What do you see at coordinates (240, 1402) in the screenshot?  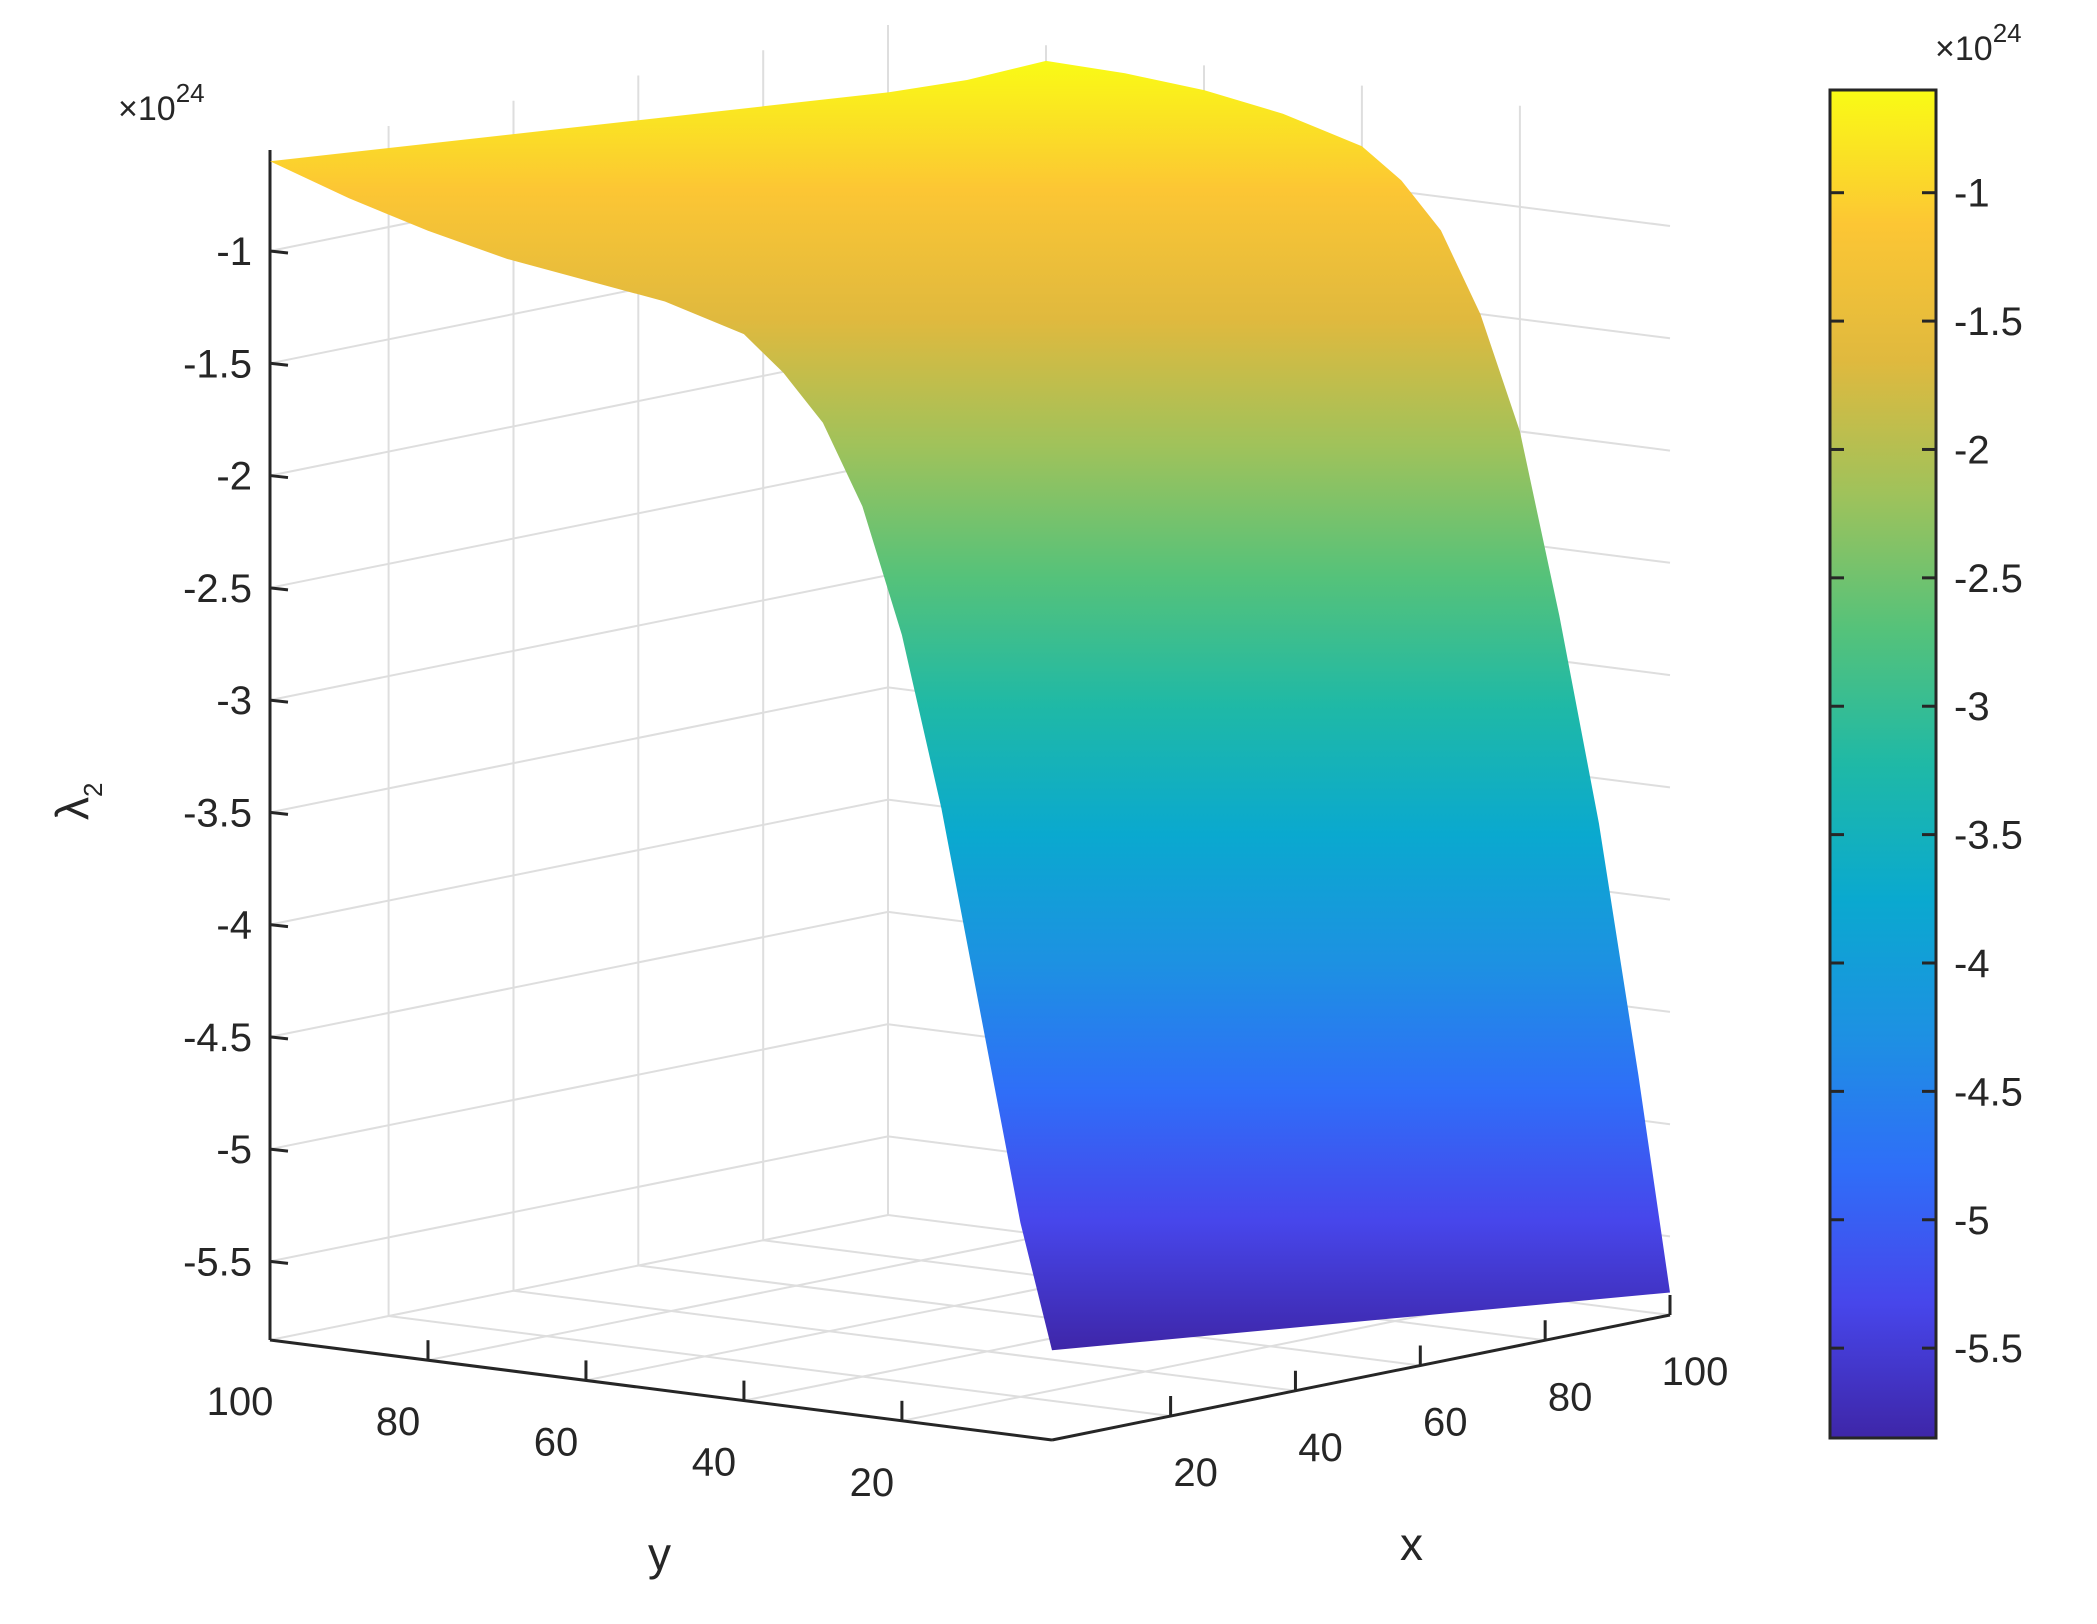 I see `y-tick-label: 100` at bounding box center [240, 1402].